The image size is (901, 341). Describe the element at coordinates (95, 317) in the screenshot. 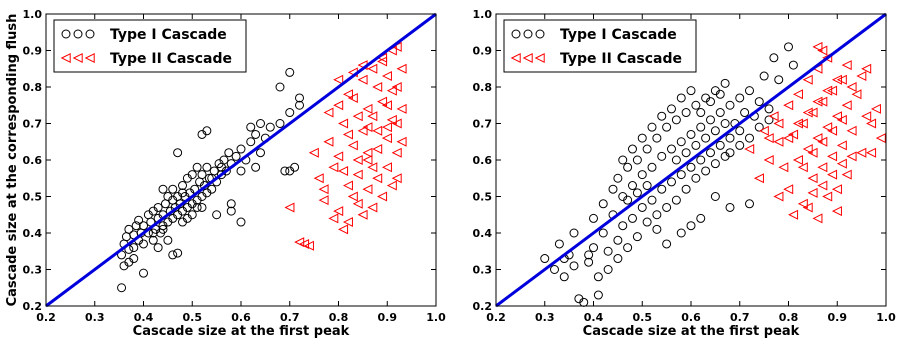

I see `x-tick-label: 0.3` at that location.